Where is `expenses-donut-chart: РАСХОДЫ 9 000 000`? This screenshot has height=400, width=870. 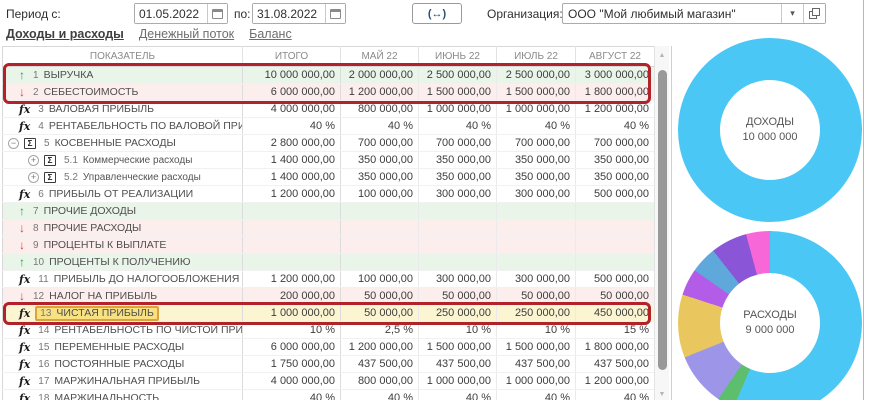
expenses-donut-chart: РАСХОДЫ 9 000 000 is located at coordinates (770, 315).